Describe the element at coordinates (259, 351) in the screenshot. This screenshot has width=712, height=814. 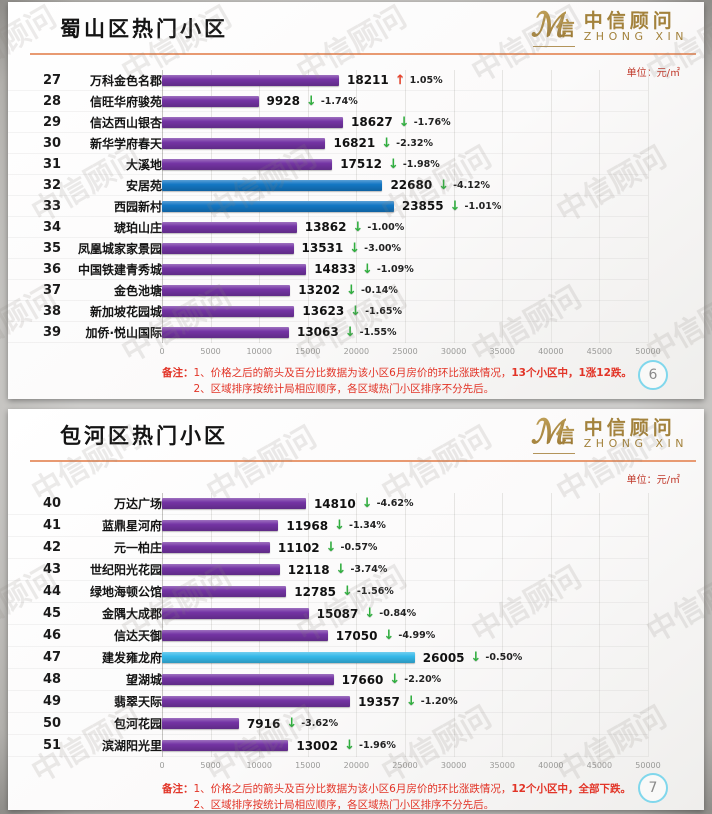
I see `x-axis-tick: 10000` at that location.